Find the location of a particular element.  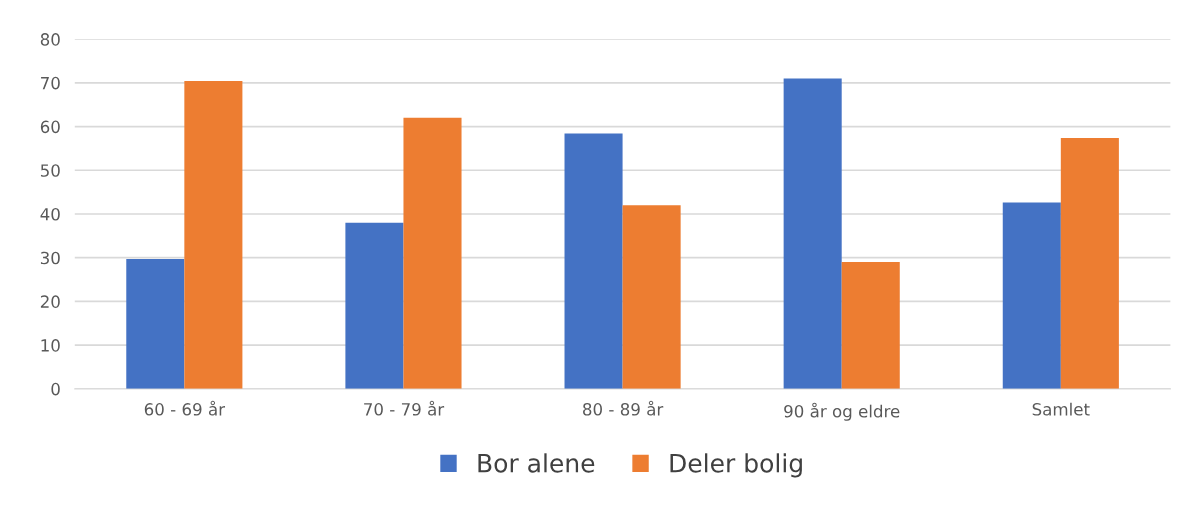

y-tick-label: 40 is located at coordinates (50, 214).